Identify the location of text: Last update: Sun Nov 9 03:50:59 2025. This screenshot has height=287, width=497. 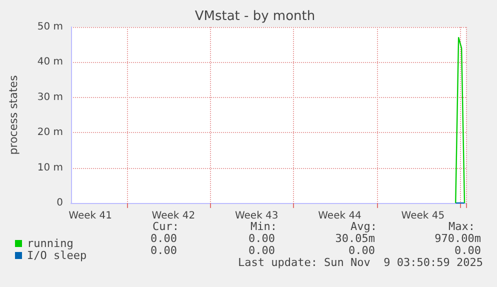
(361, 262).